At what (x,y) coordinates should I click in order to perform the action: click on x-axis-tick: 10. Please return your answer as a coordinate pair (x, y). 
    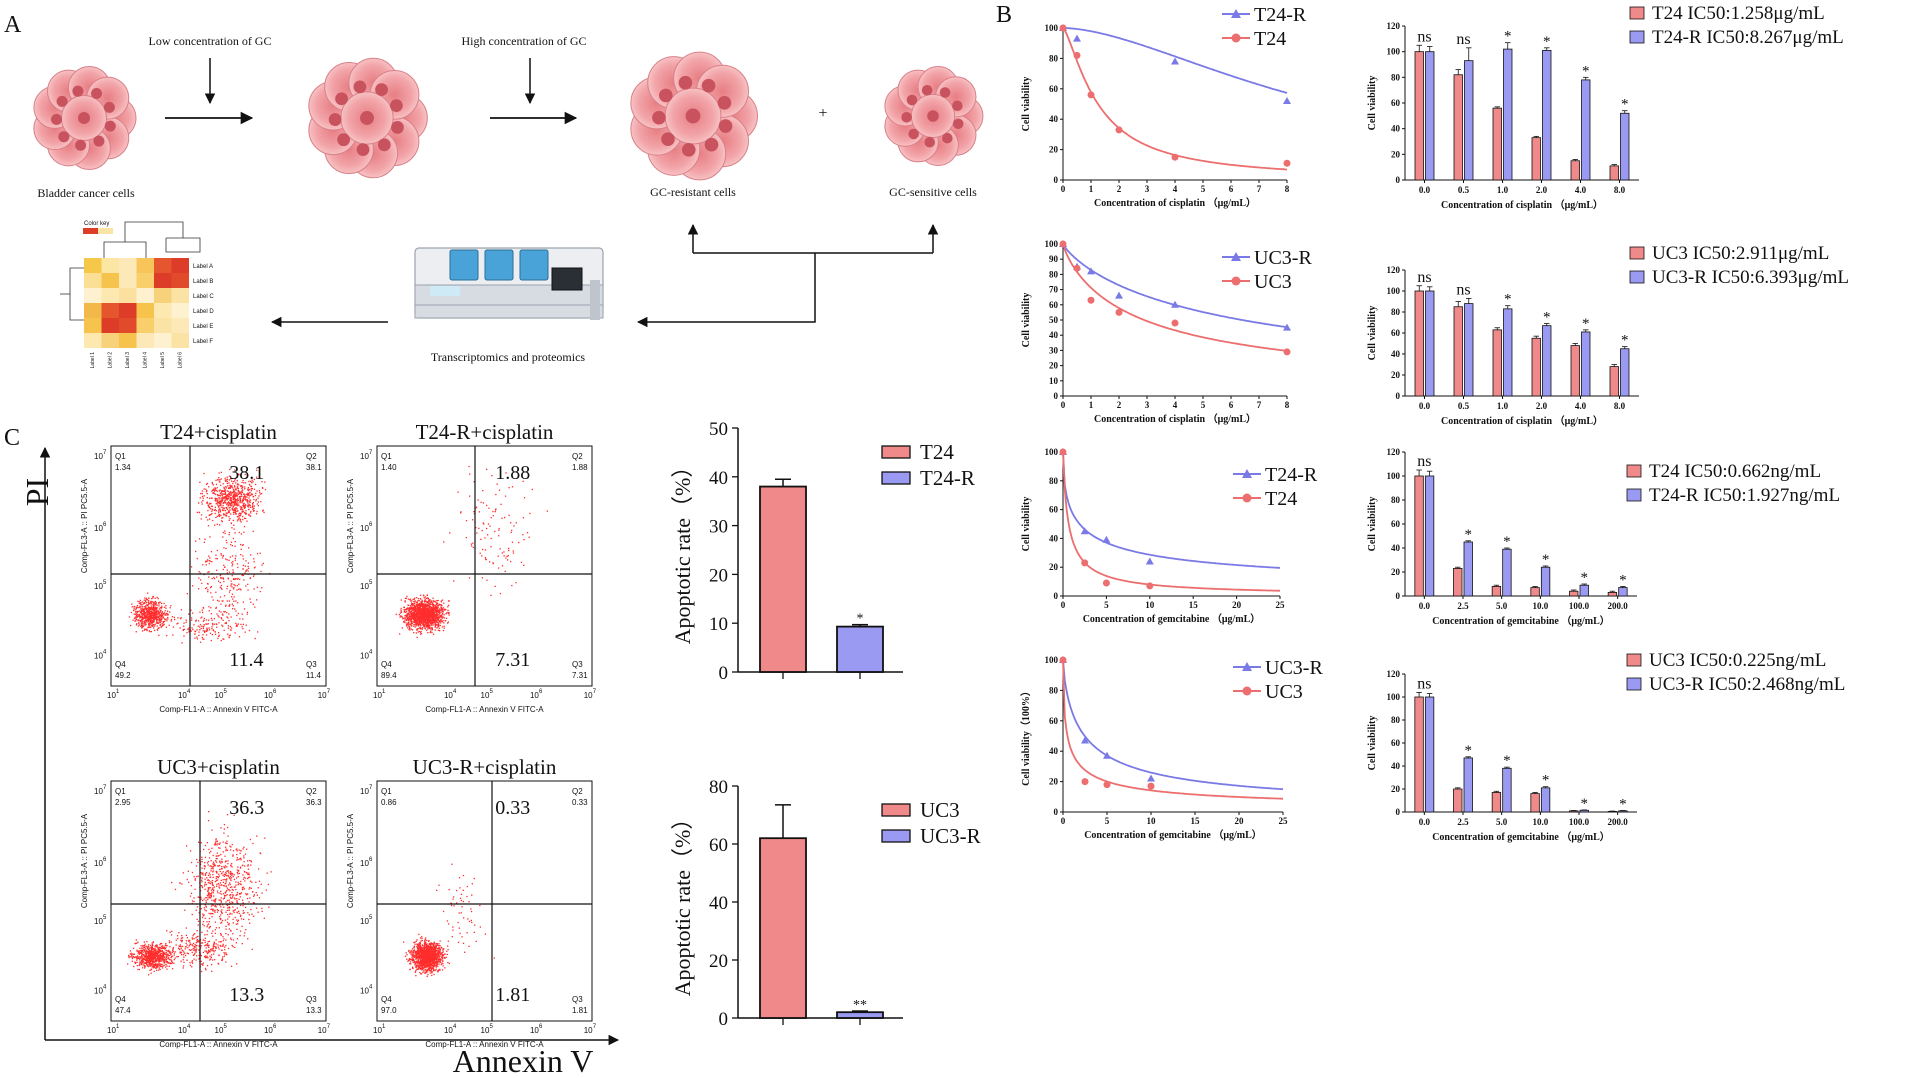
    Looking at the image, I should click on (322, 695).